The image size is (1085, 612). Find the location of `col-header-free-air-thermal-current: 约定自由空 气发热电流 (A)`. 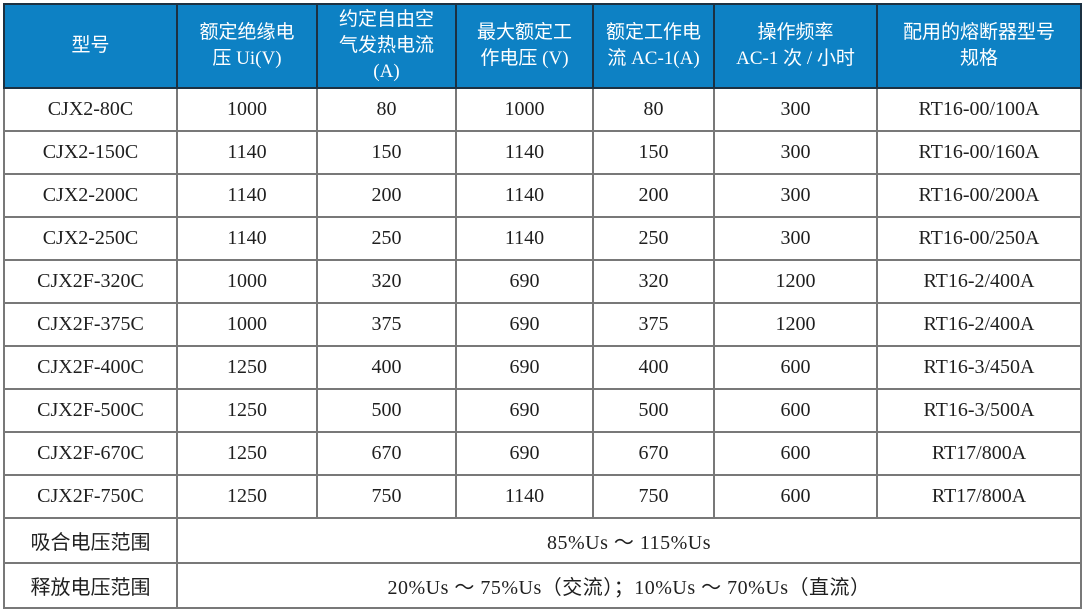

col-header-free-air-thermal-current: 约定自由空 气发热电流 (A) is located at coordinates (386, 46).